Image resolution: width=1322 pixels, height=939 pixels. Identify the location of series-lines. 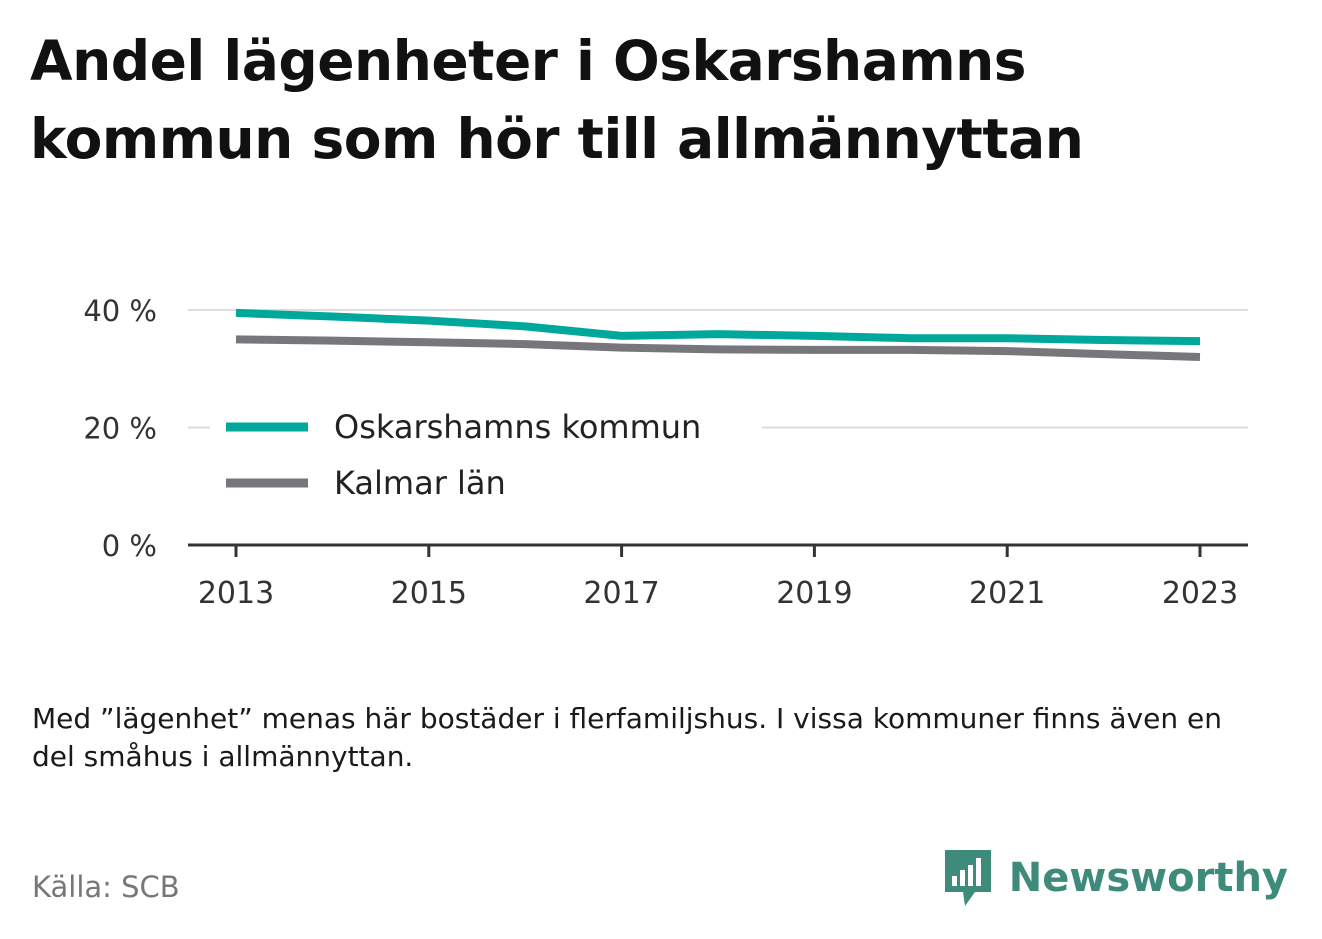
(718, 334).